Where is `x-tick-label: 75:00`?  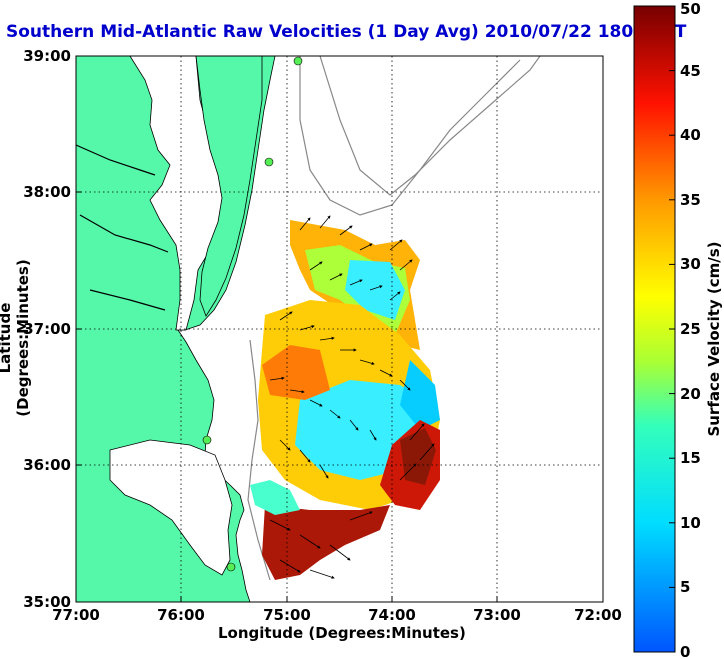
x-tick-label: 75:00 is located at coordinates (287, 615).